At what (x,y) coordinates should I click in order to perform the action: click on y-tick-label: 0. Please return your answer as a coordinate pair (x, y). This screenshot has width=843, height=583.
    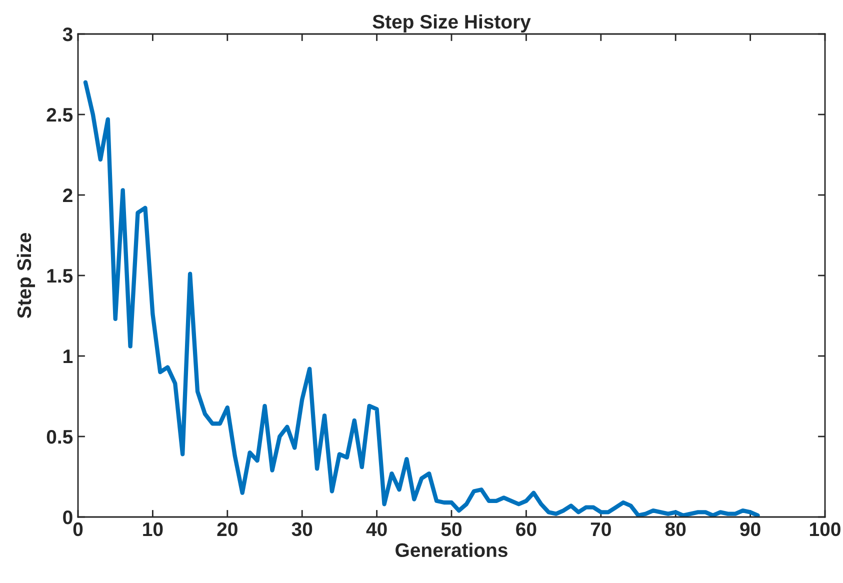
    Looking at the image, I should click on (67, 517).